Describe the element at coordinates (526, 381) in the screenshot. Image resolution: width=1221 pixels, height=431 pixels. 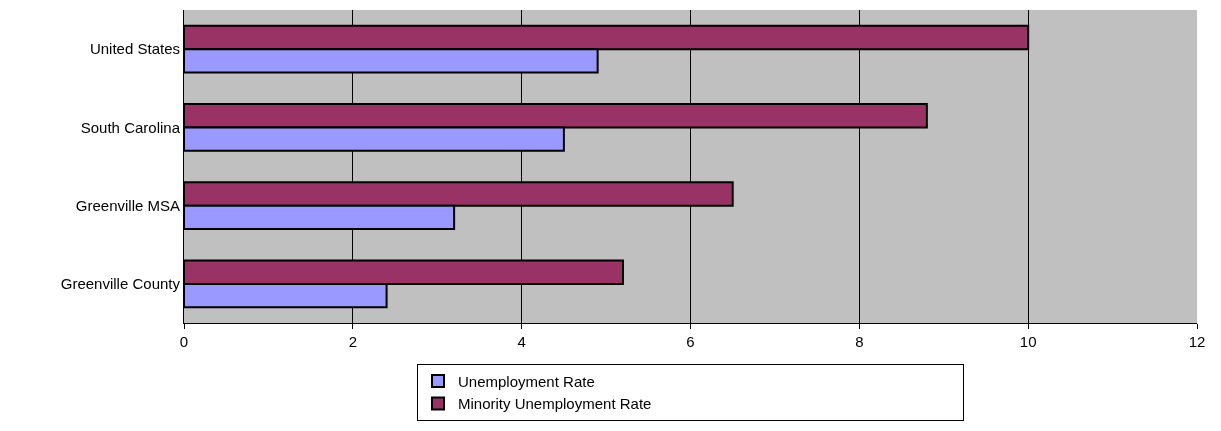
I see `legend-label: Unemployment Rate` at that location.